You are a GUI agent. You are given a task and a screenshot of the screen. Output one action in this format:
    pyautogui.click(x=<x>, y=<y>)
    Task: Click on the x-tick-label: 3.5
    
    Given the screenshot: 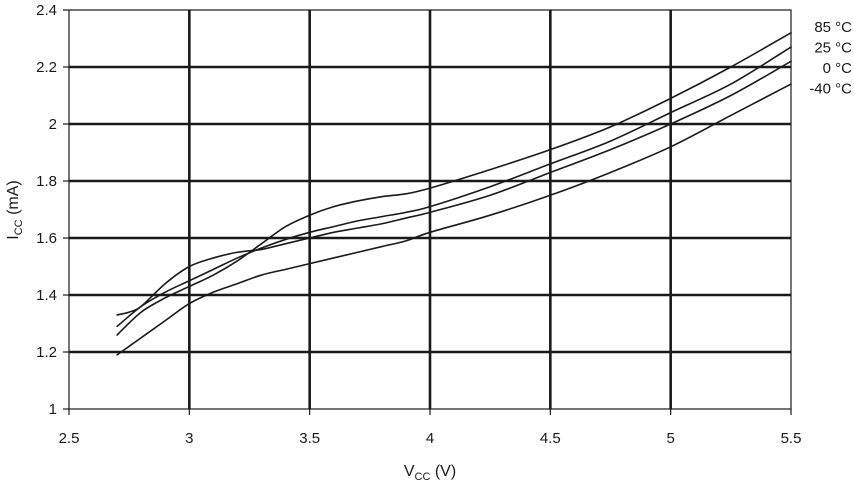 What is the action you would take?
    pyautogui.click(x=309, y=438)
    